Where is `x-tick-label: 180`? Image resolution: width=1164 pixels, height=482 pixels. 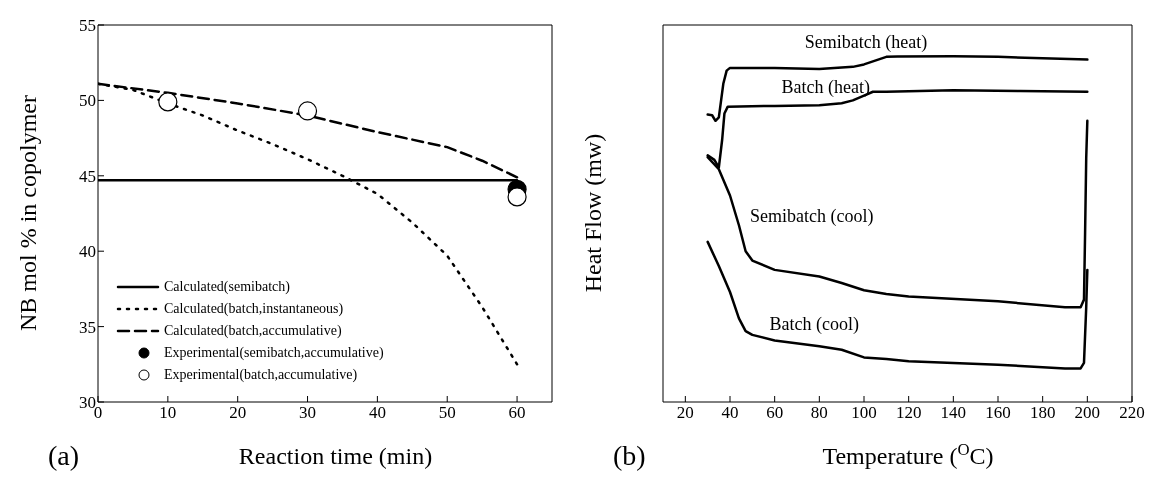 x-tick-label: 180 is located at coordinates (1042, 413).